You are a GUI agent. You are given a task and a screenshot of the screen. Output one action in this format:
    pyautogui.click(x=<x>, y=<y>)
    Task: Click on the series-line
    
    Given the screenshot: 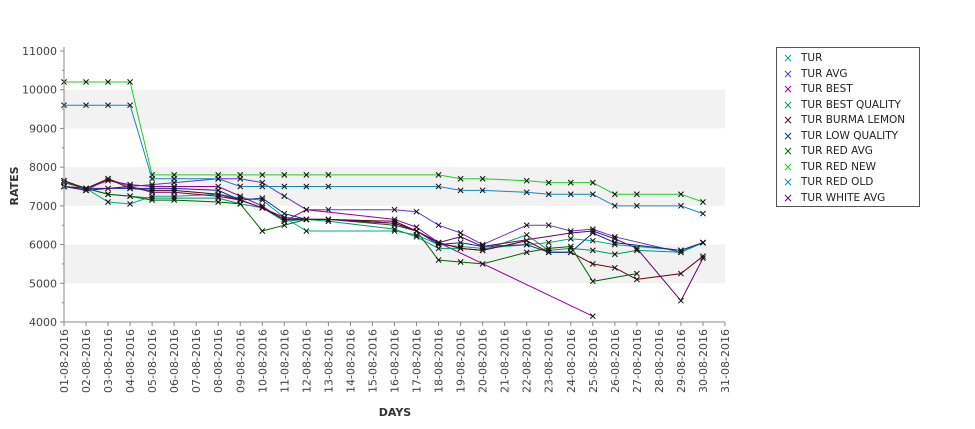 What is the action you would take?
    pyautogui.click(x=383, y=215)
    